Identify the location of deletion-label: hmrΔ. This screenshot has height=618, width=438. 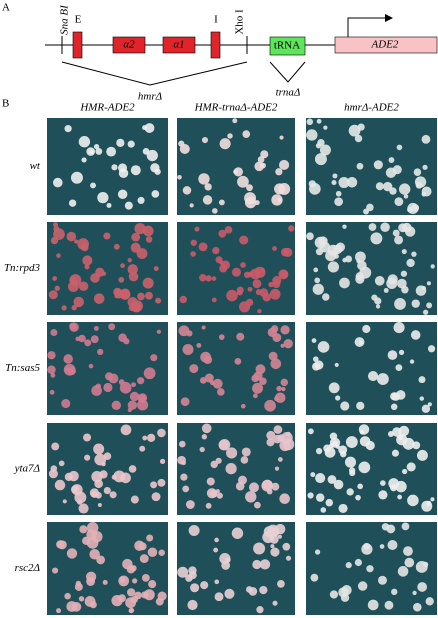
(150, 97).